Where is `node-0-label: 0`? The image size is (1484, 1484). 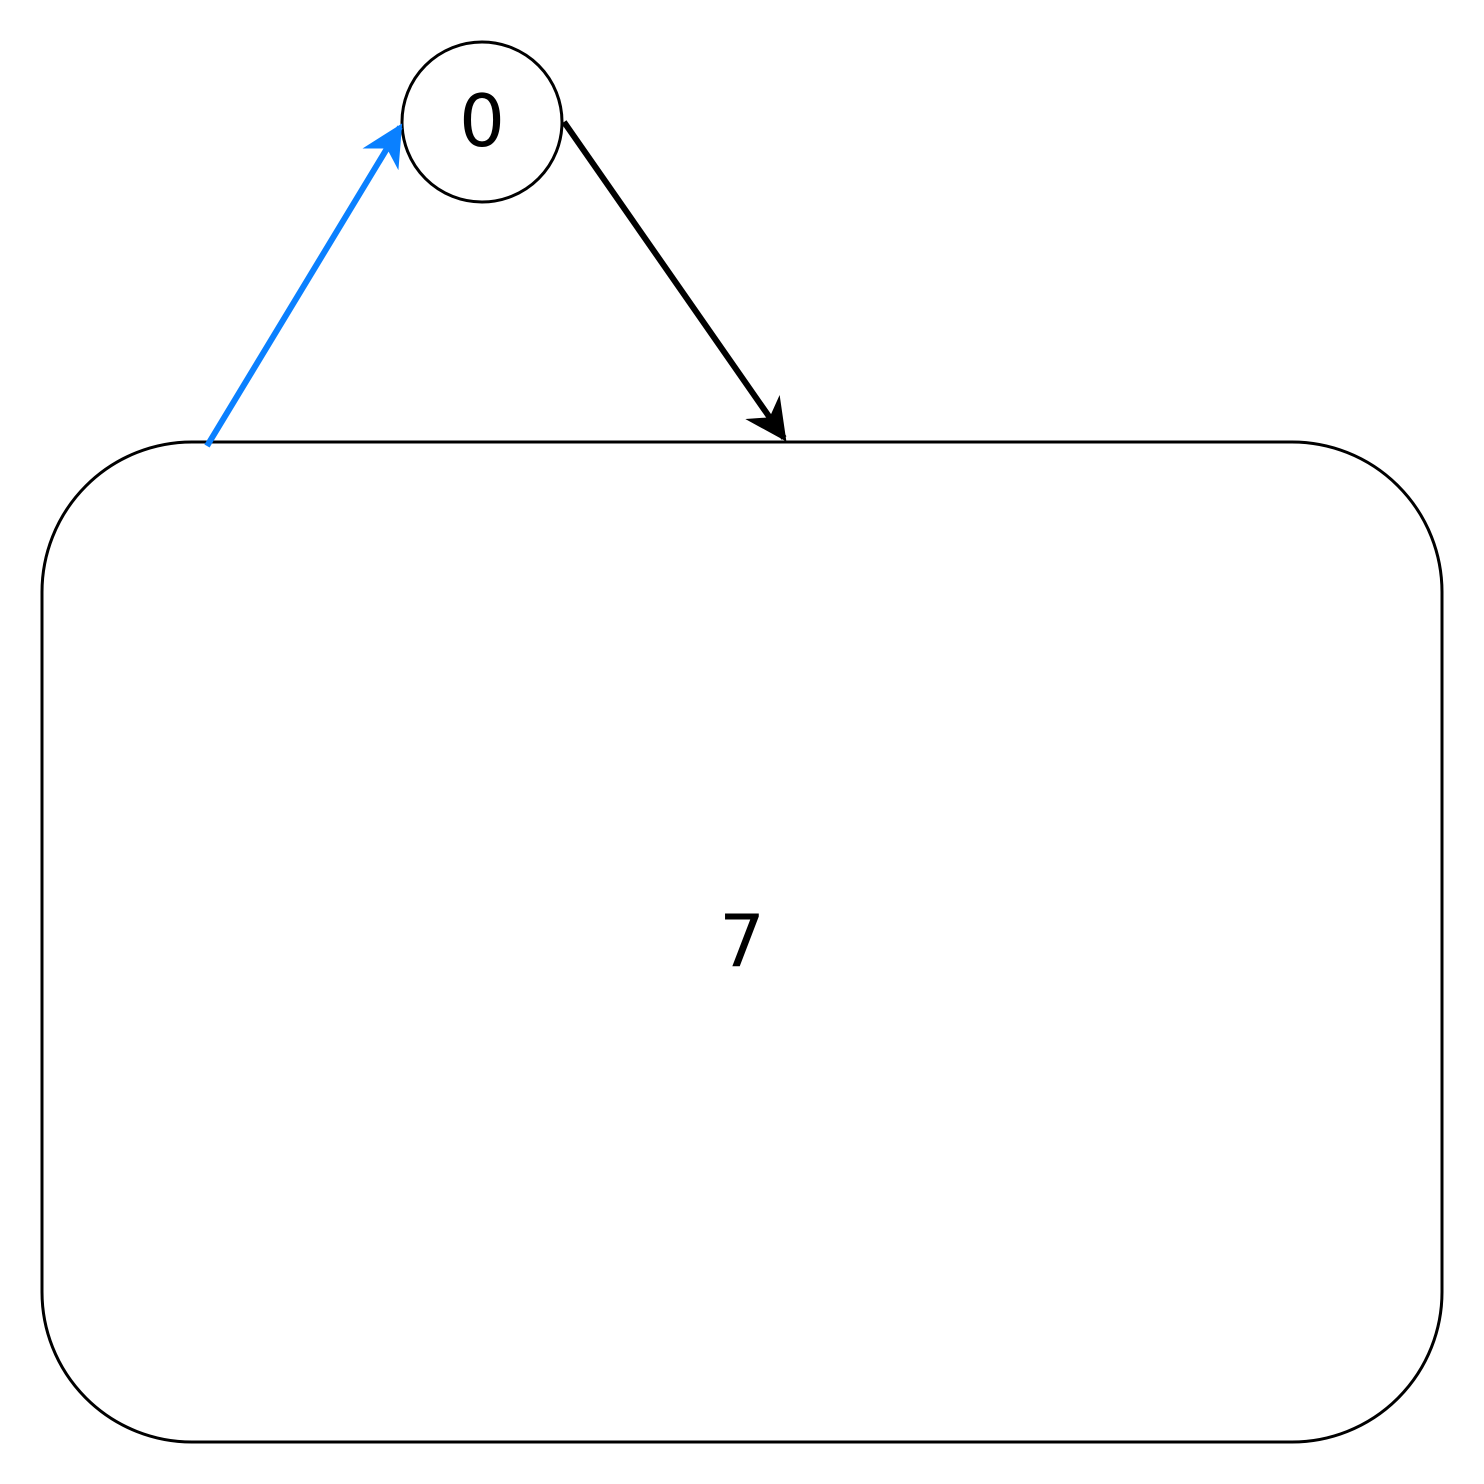
node-0-label: 0 is located at coordinates (482, 121).